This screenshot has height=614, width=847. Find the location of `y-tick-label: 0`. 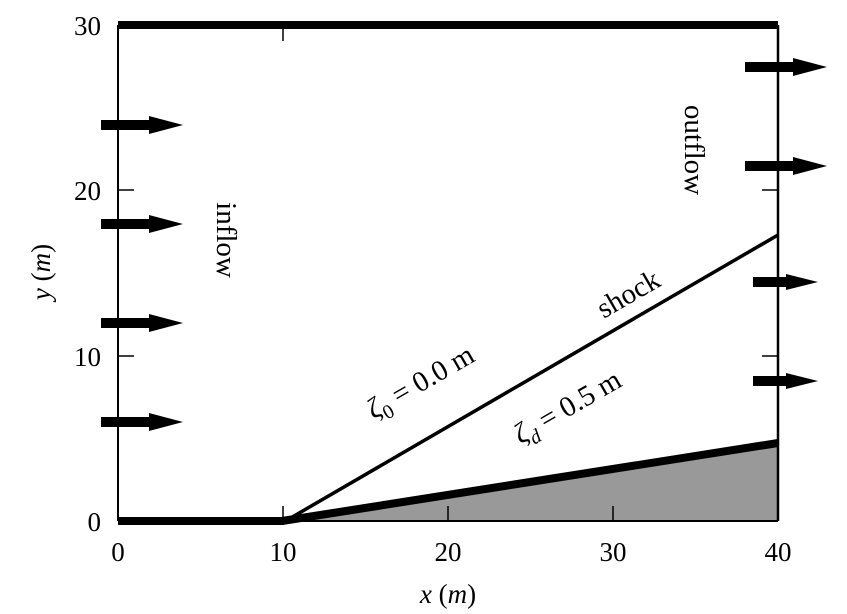

y-tick-label: 0 is located at coordinates (95, 522).